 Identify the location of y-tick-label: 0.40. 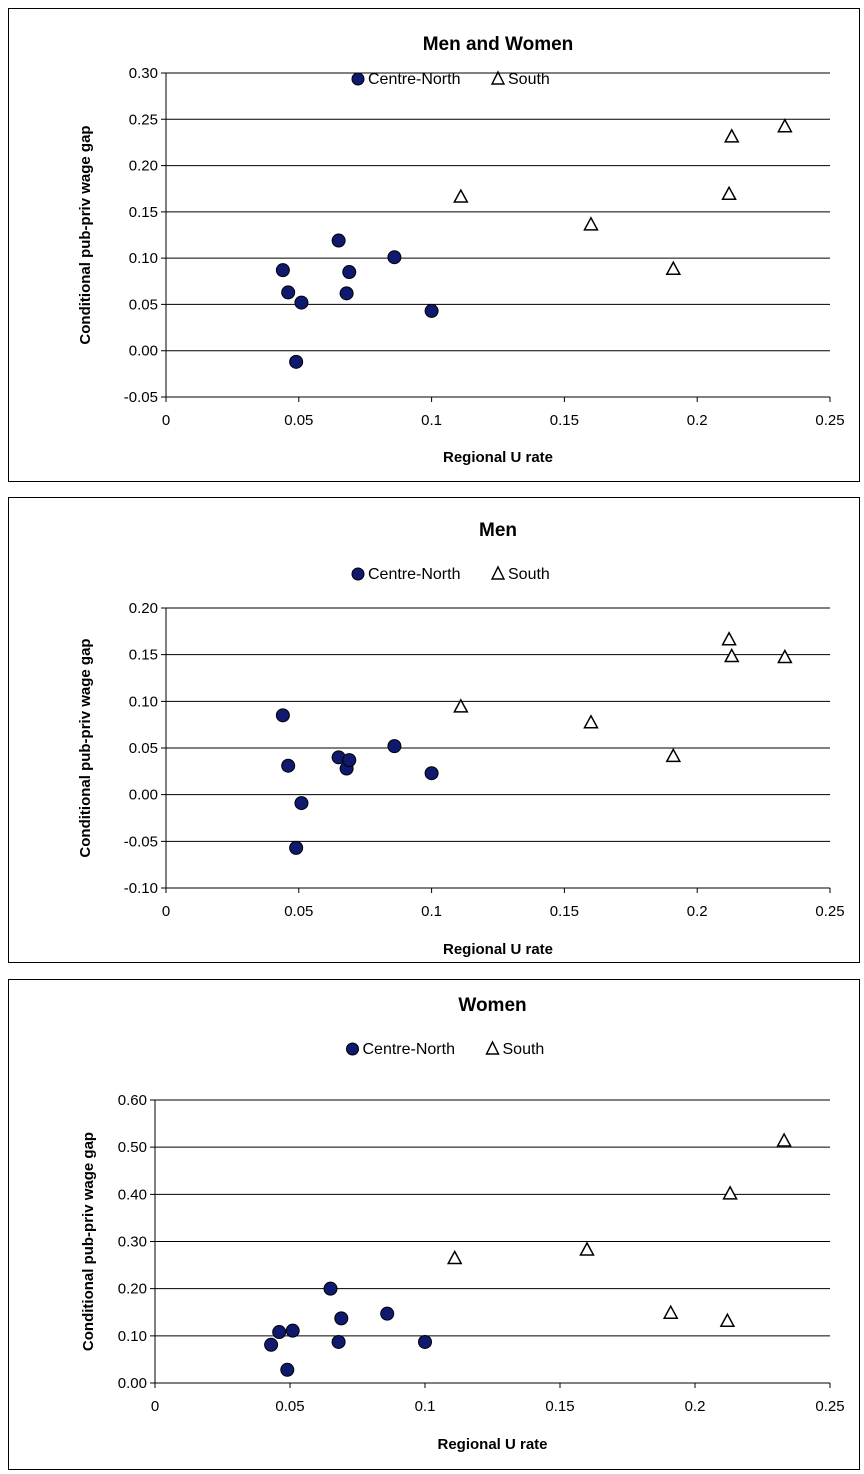
(132, 1194).